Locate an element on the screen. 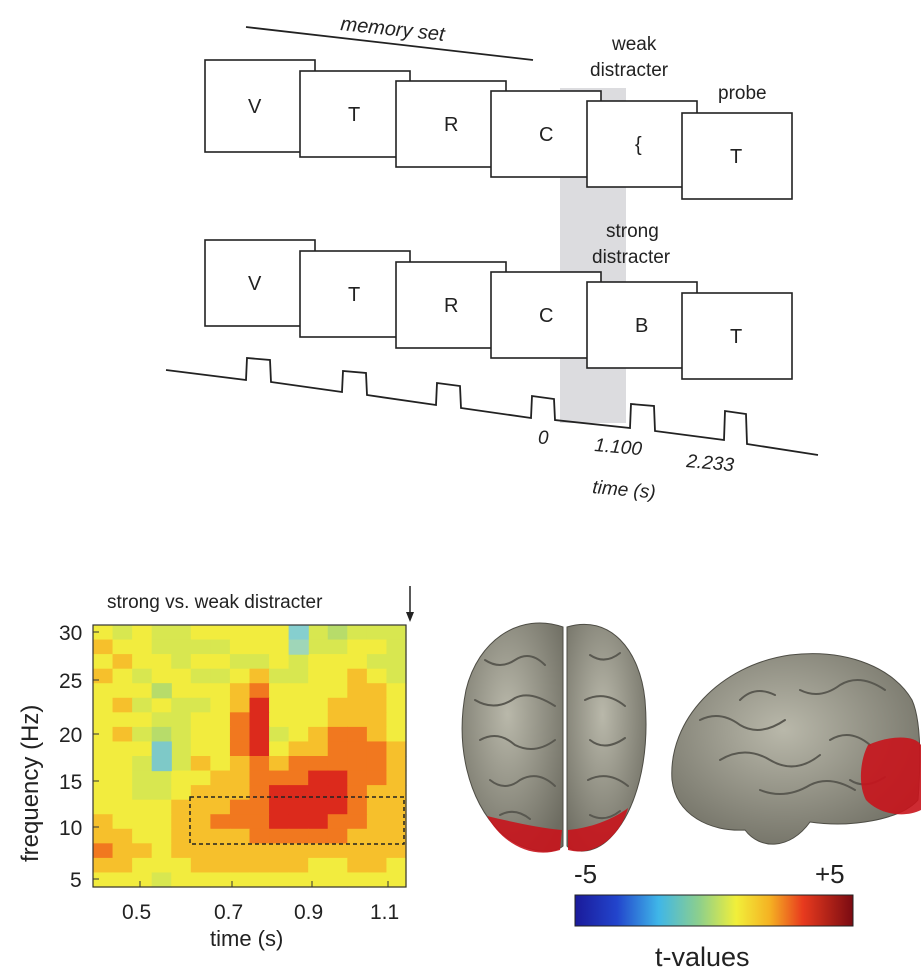 This screenshot has height=973, width=921. sulci-top is located at coordinates (551, 736).